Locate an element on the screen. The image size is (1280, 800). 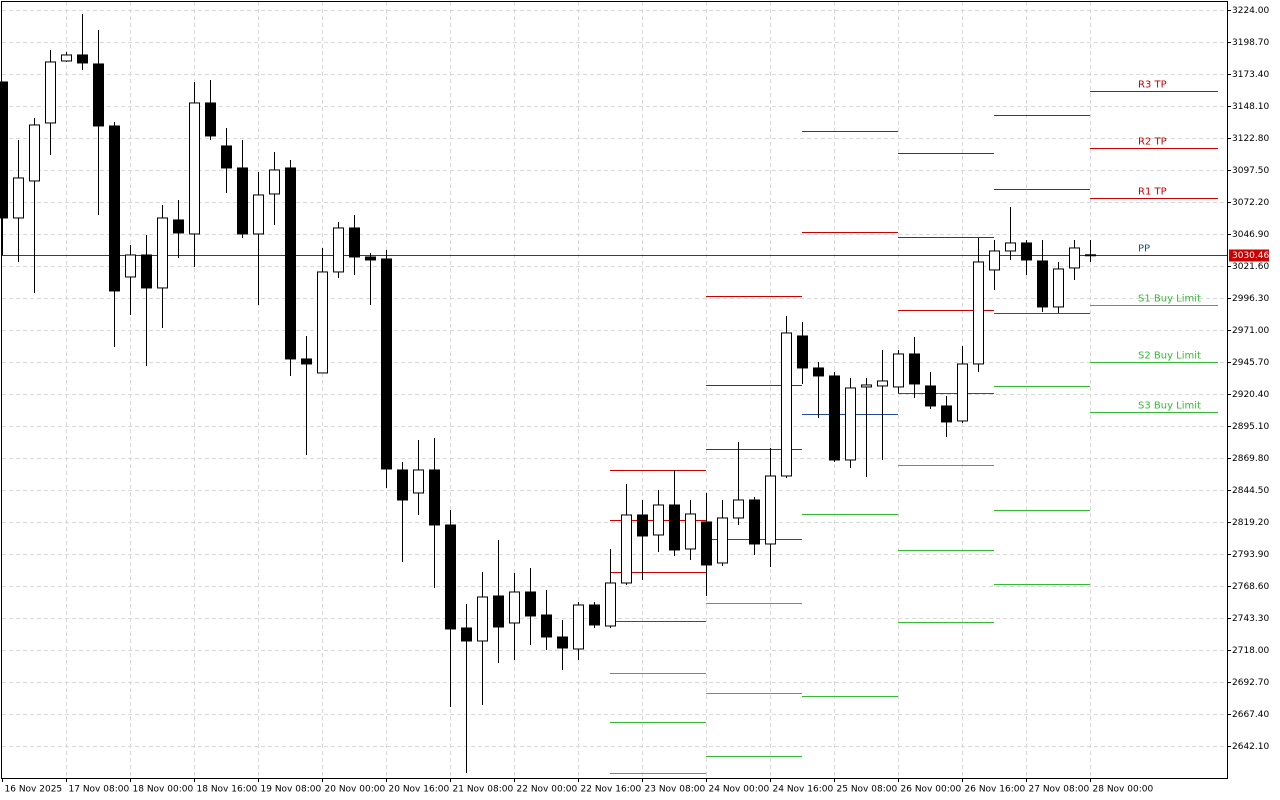
y-tick-label: 2945.70 is located at coordinates (1250, 363).